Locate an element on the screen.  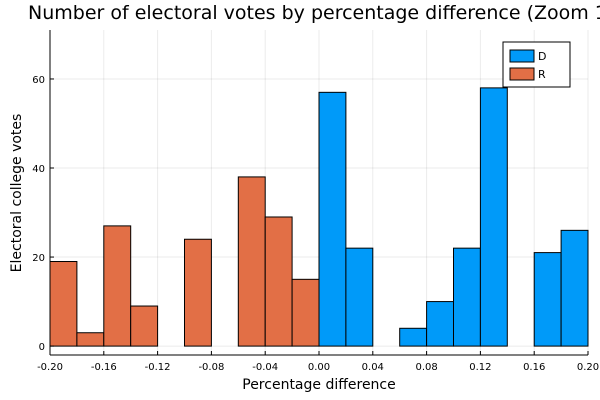
x-tick-label: 0.04 is located at coordinates (373, 367).